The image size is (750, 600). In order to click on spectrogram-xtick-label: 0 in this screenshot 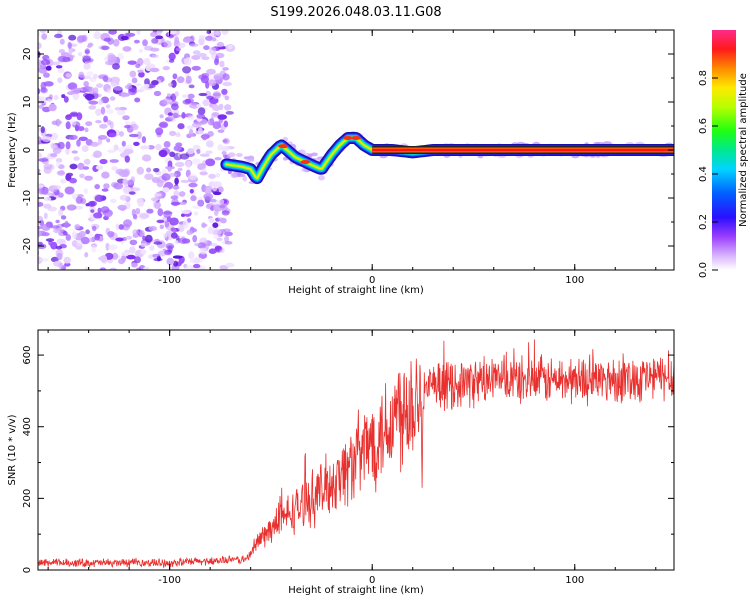, I will do `click(372, 280)`.